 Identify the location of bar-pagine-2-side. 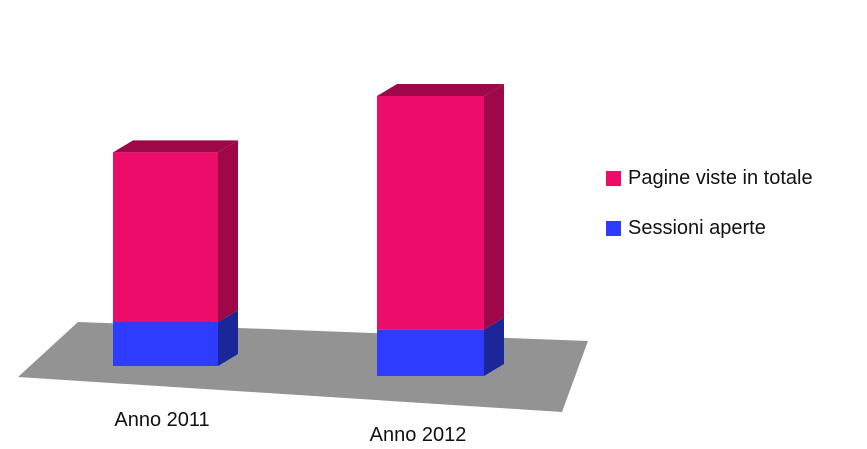
(494, 207).